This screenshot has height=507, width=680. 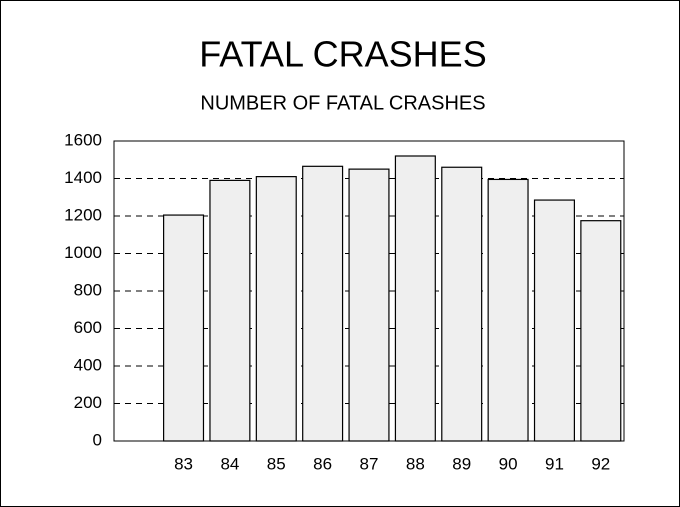 I want to click on y-tick-label: 200, so click(x=88, y=402).